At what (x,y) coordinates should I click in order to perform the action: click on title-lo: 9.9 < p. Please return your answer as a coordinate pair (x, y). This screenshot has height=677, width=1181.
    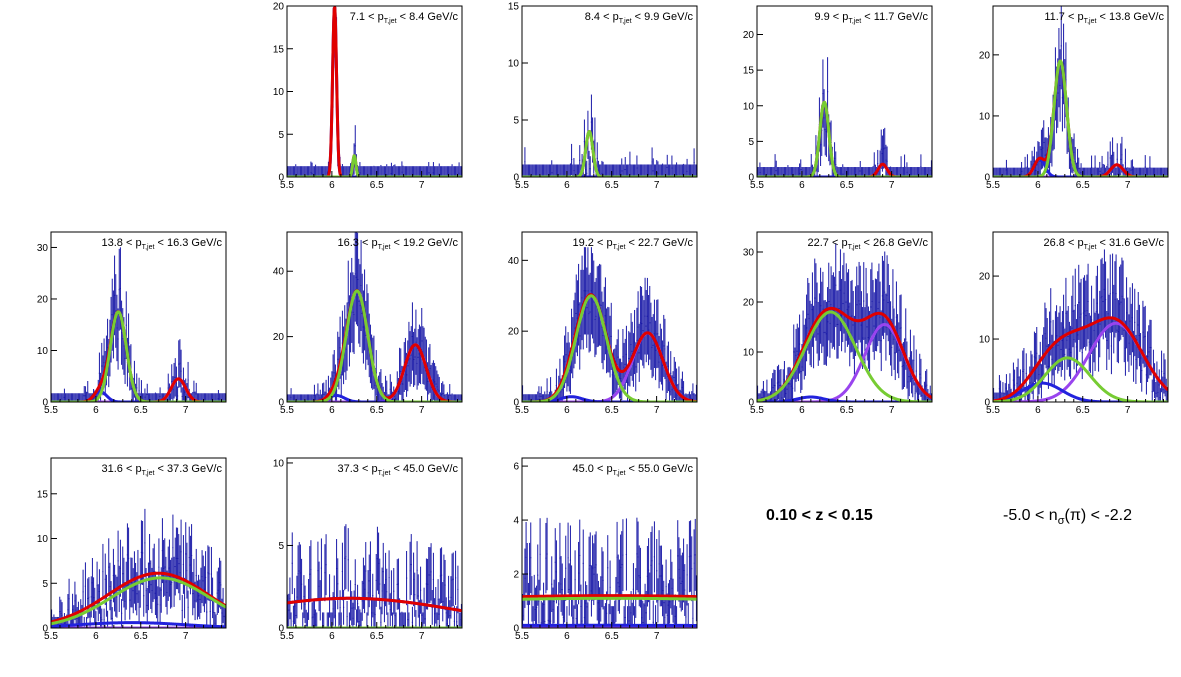
    Looking at the image, I should click on (831, 17).